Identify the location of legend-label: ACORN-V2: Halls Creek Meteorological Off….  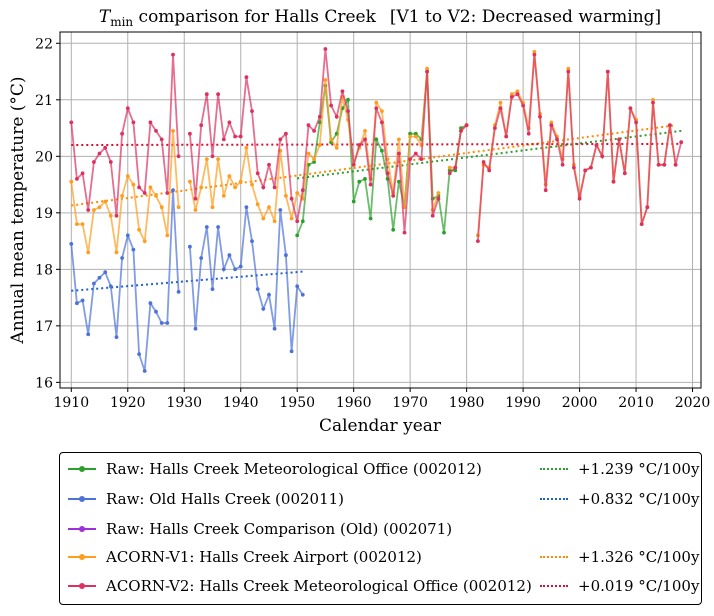
(319, 586).